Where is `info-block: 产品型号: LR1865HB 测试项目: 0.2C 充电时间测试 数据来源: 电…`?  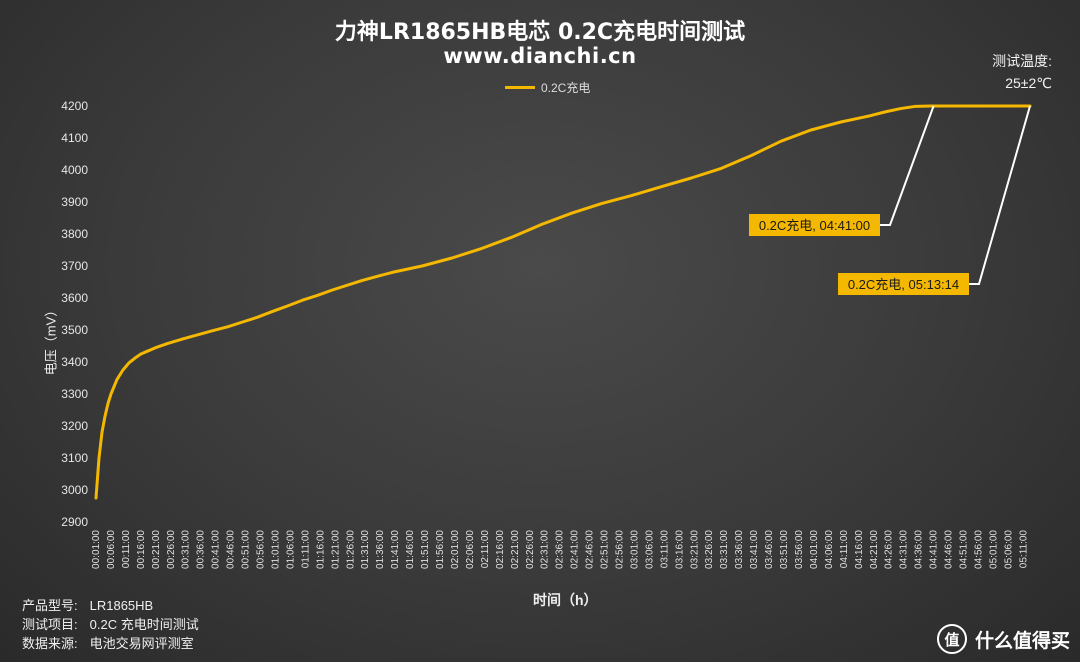
info-block: 产品型号: LR1865HB 测试项目: 0.2C 充电时间测试 数据来源: 电… is located at coordinates (110, 624).